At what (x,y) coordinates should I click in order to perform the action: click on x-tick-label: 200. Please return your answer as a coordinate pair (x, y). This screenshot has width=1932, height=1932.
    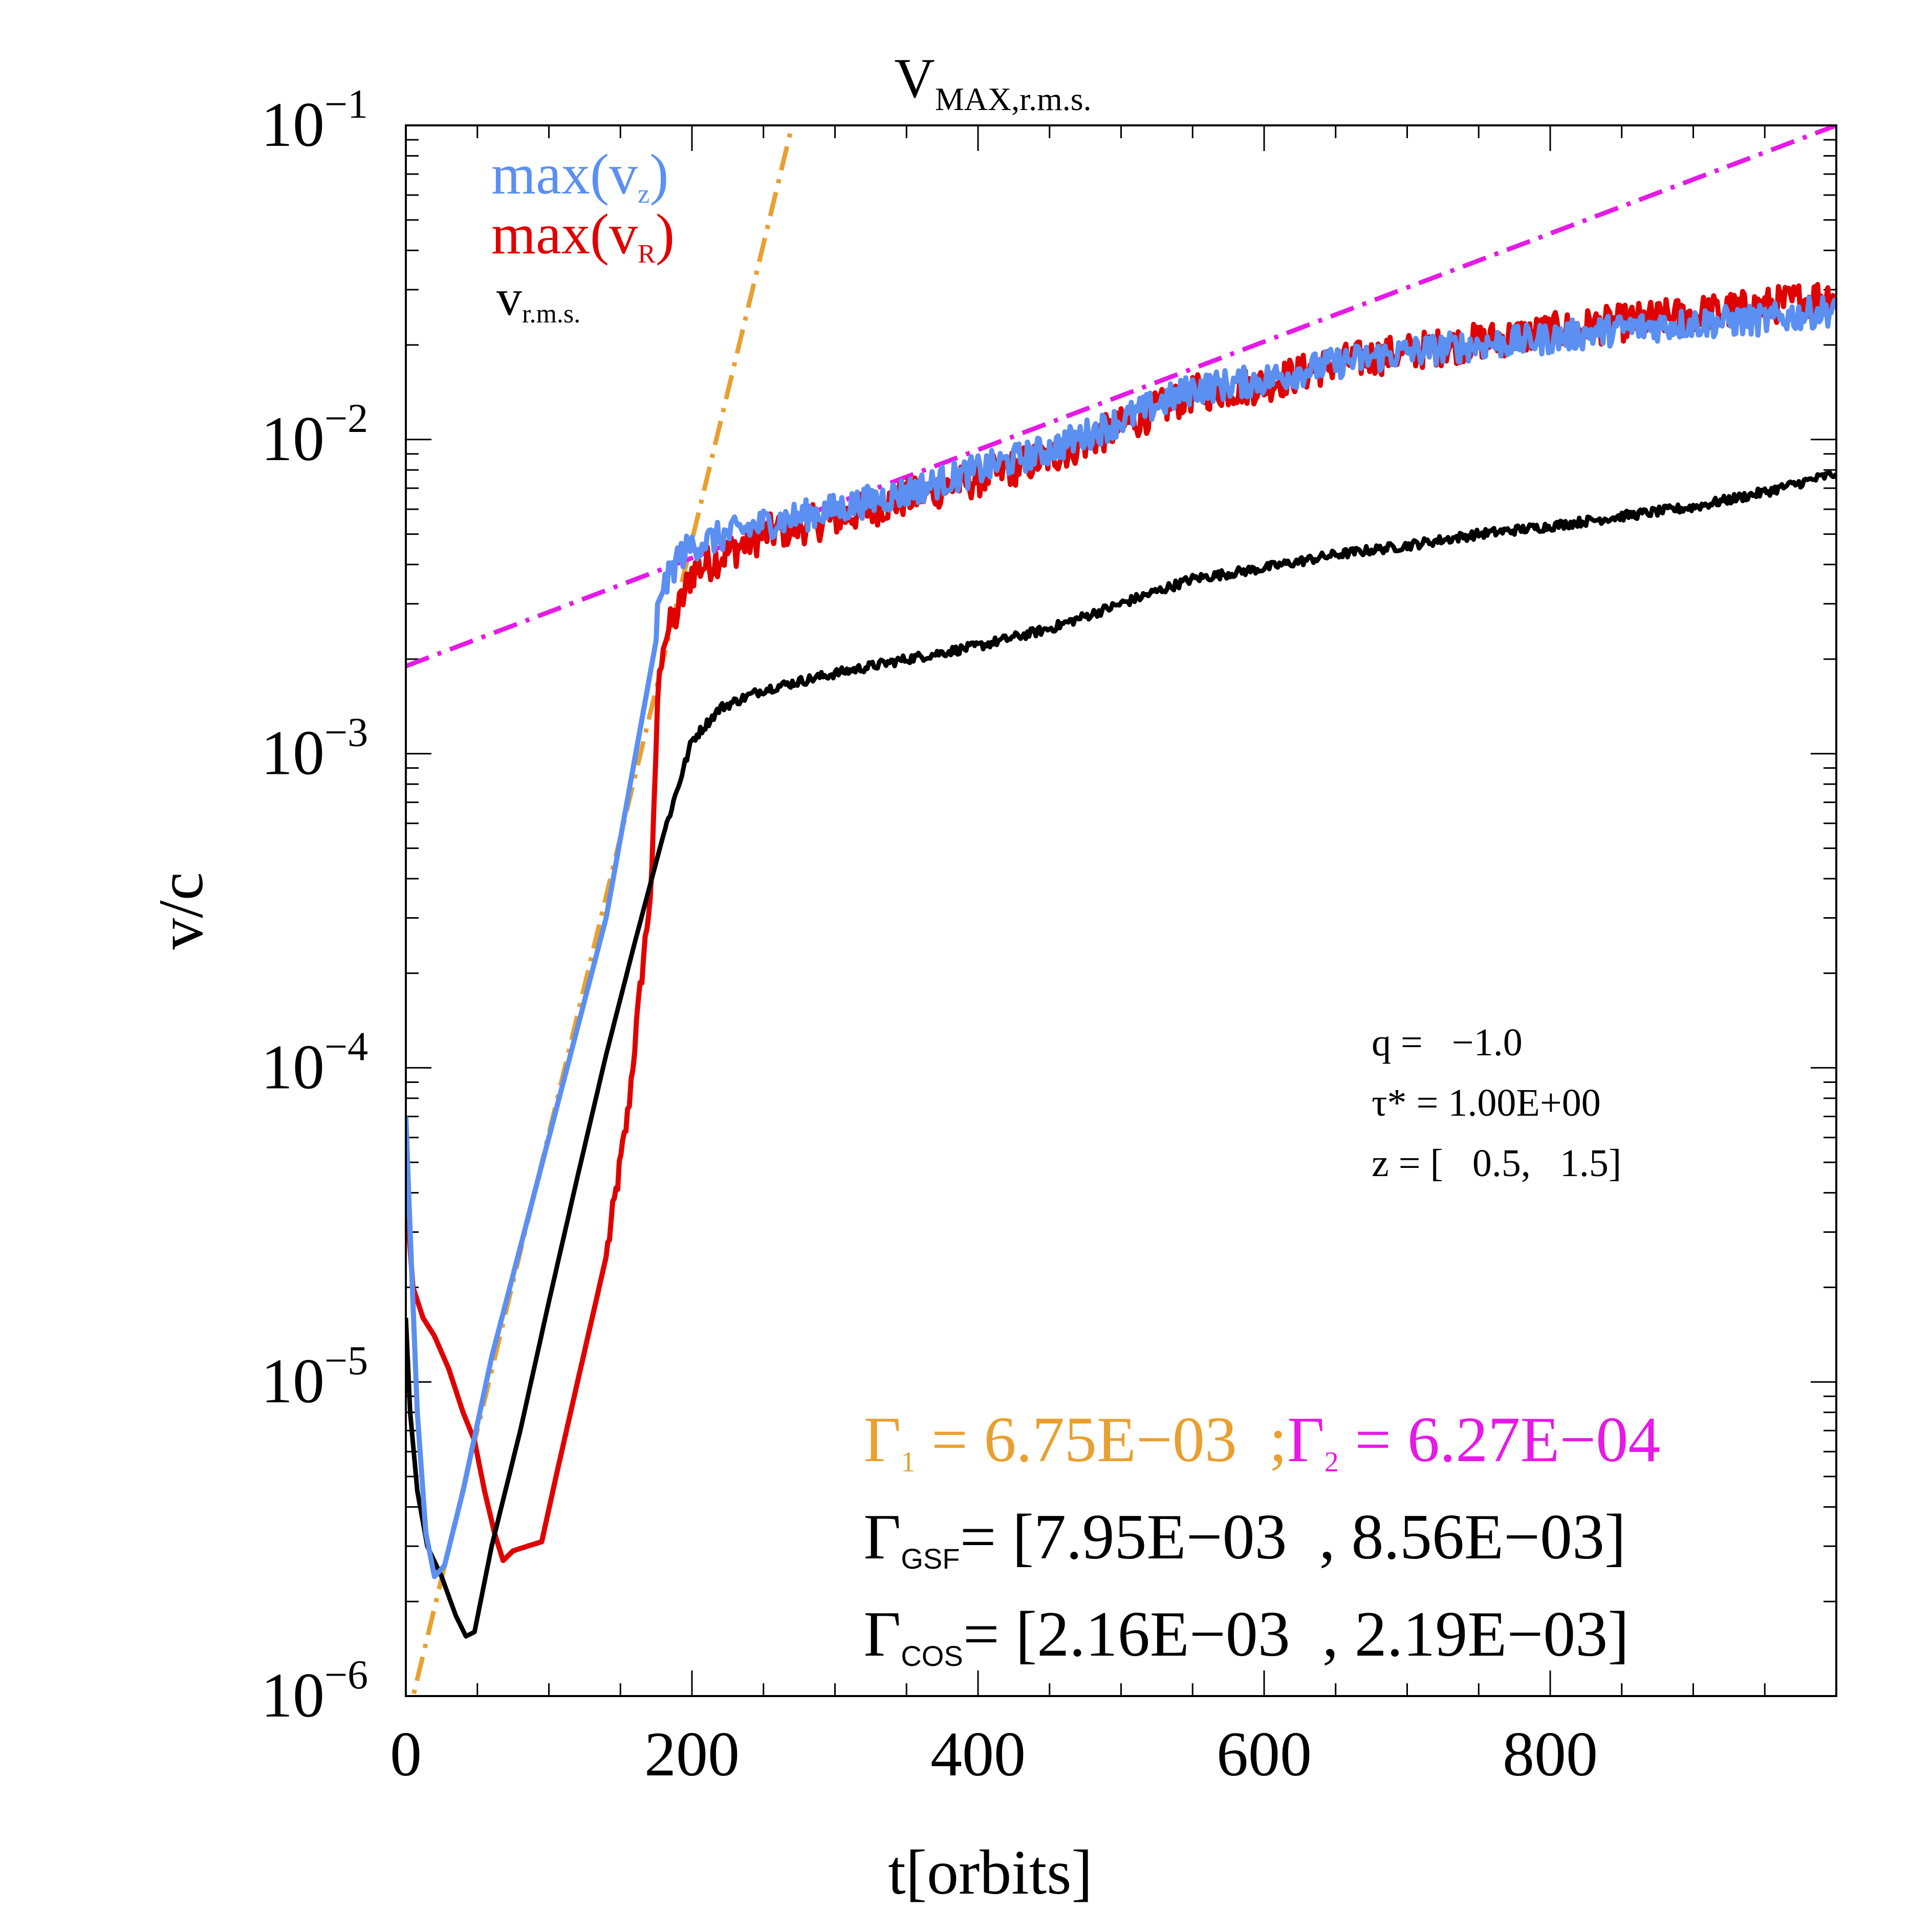
    Looking at the image, I should click on (692, 1754).